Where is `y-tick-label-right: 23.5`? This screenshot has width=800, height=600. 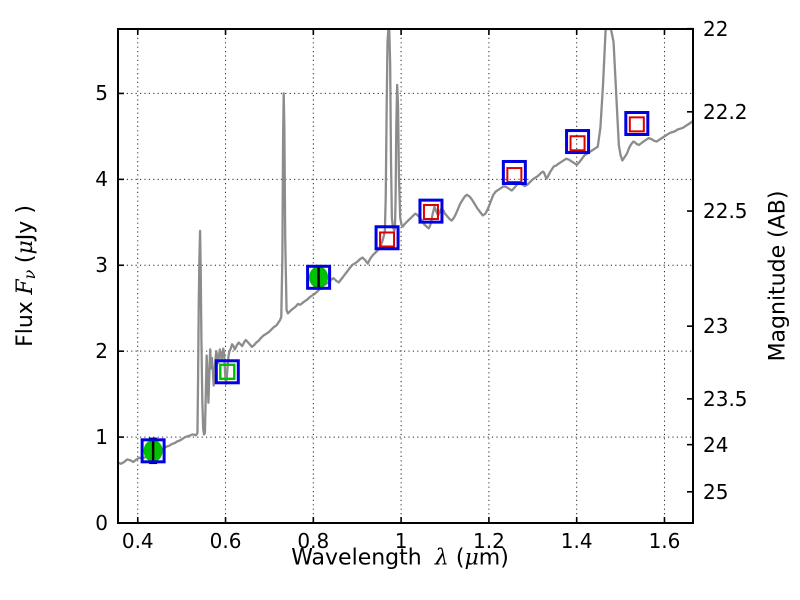
y-tick-label-right: 23.5 is located at coordinates (725, 398).